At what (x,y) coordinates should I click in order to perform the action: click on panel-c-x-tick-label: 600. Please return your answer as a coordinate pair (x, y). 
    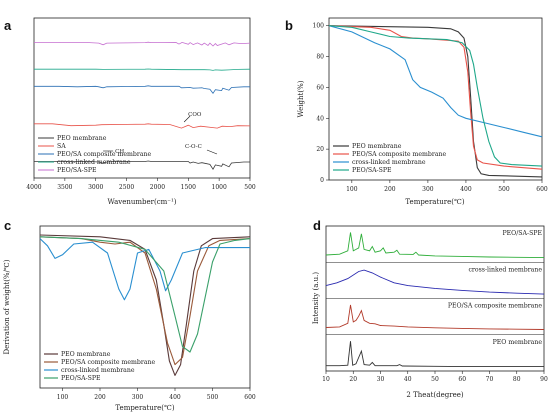
    Looking at the image, I should click on (250, 397).